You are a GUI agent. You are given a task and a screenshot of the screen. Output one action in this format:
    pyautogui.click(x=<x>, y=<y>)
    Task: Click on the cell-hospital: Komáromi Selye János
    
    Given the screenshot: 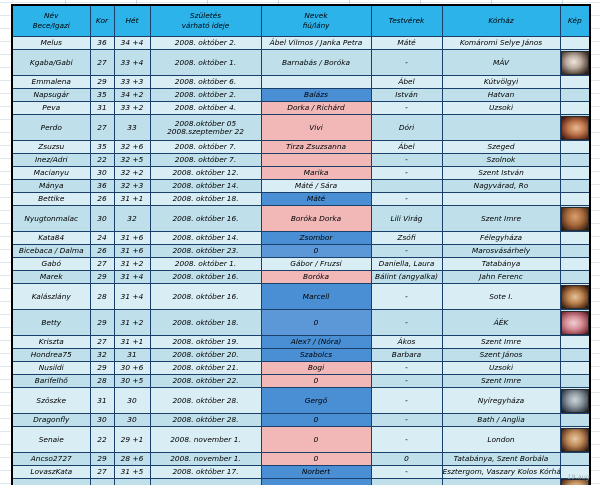 What is the action you would take?
    pyautogui.click(x=501, y=43)
    